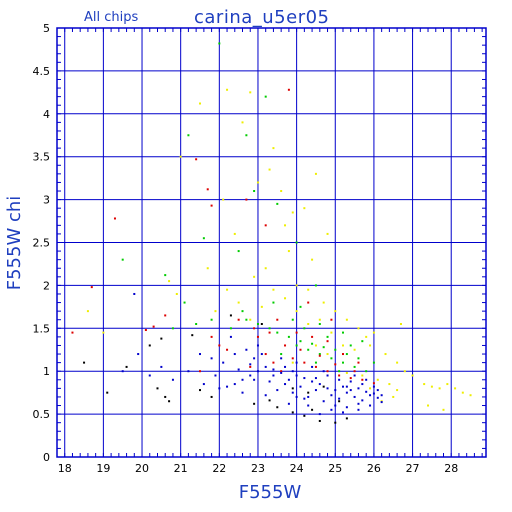 The image size is (512, 512). What do you see at coordinates (297, 468) in the screenshot?
I see `x-tick-label: 24` at bounding box center [297, 468].